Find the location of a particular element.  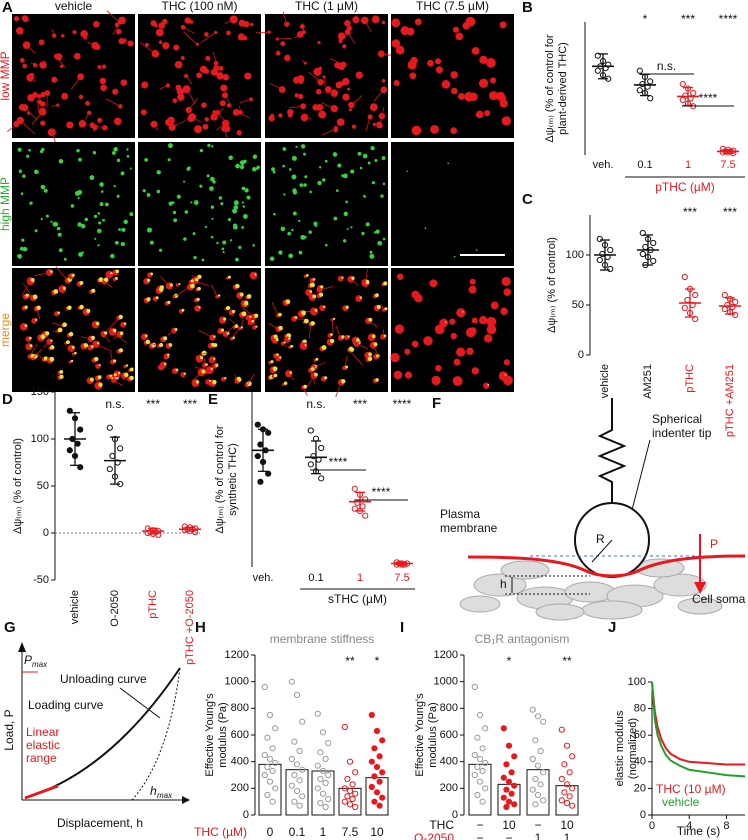

panel-label: G is located at coordinates (10, 627).